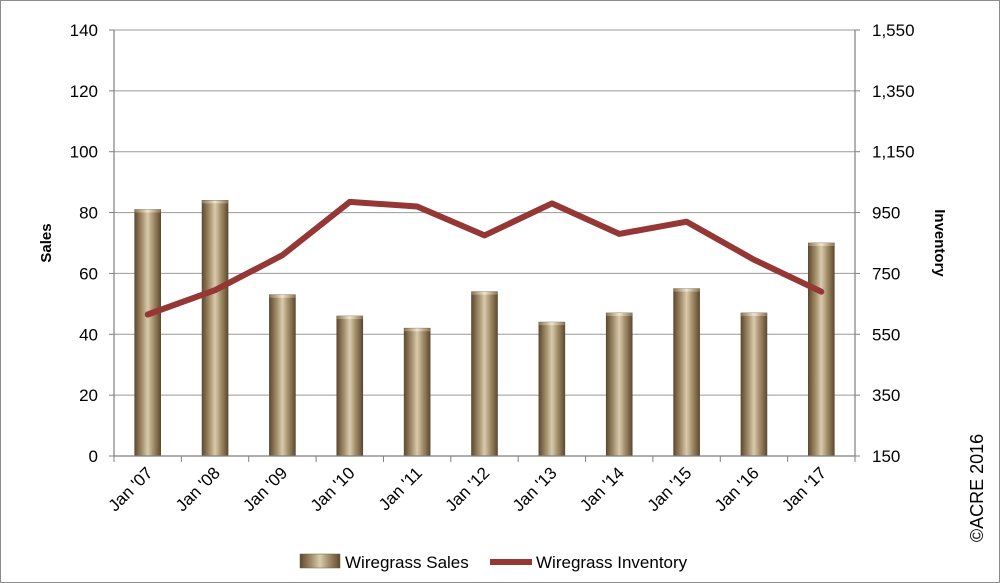 The image size is (1000, 583). I want to click on x-tick-label: Jan '09, so click(265, 489).